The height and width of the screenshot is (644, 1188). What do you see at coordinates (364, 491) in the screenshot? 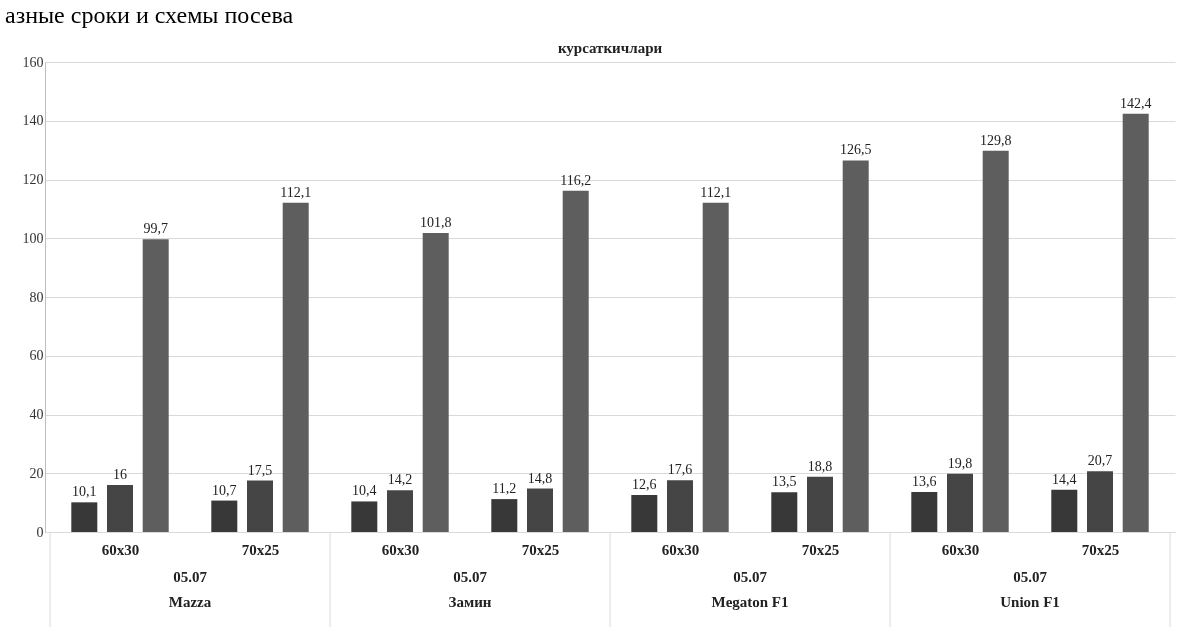
I see `data-label: 10,4` at bounding box center [364, 491].